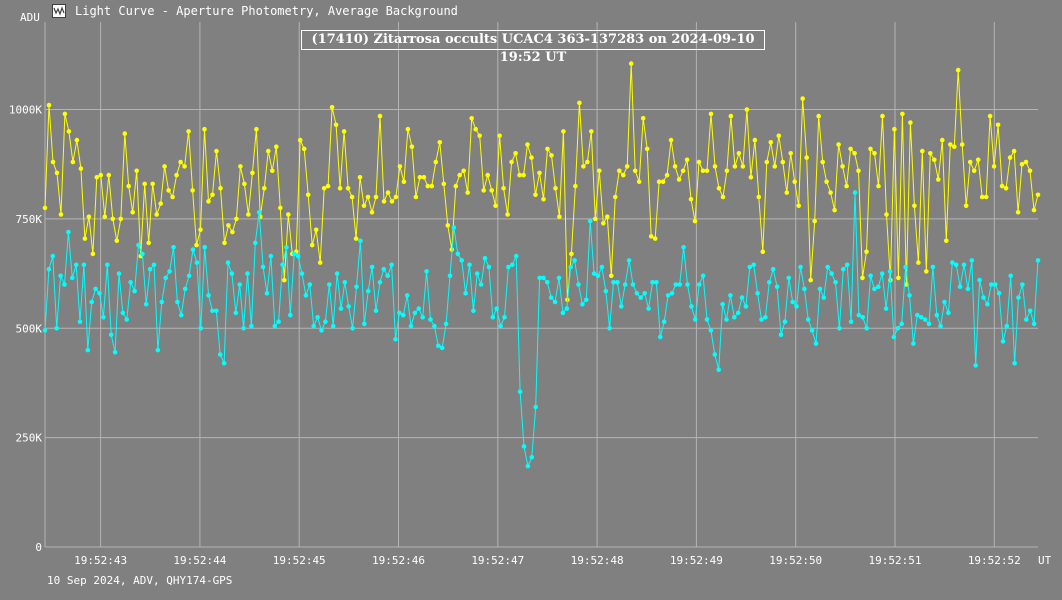  I want to click on light-curve-app-icon, so click(59, 10).